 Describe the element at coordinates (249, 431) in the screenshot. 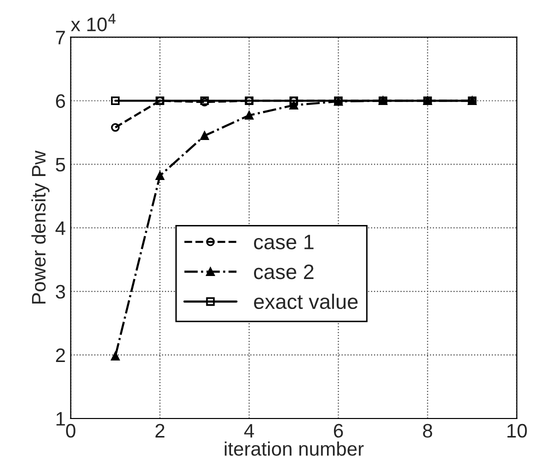

I see `x-tick-label: 4` at that location.